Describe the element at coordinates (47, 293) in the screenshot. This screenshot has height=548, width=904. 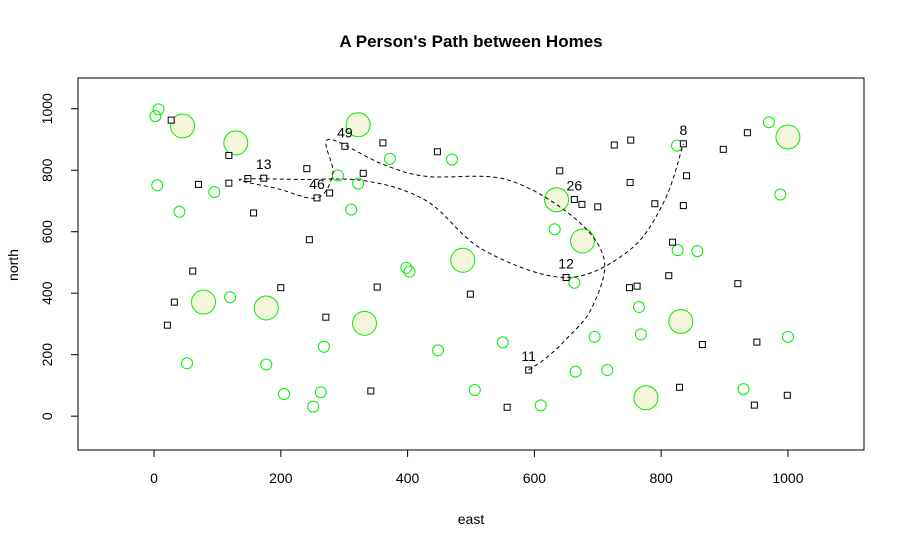
I see `y-tick-label: 400` at that location.